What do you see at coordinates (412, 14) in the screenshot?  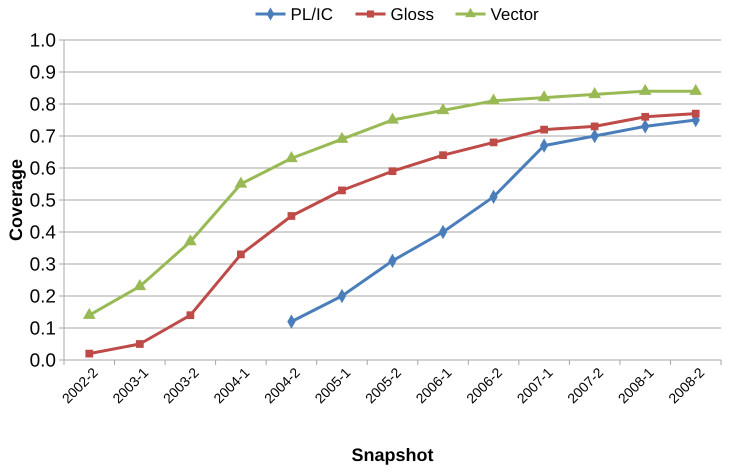 I see `legend-label: Gloss` at bounding box center [412, 14].